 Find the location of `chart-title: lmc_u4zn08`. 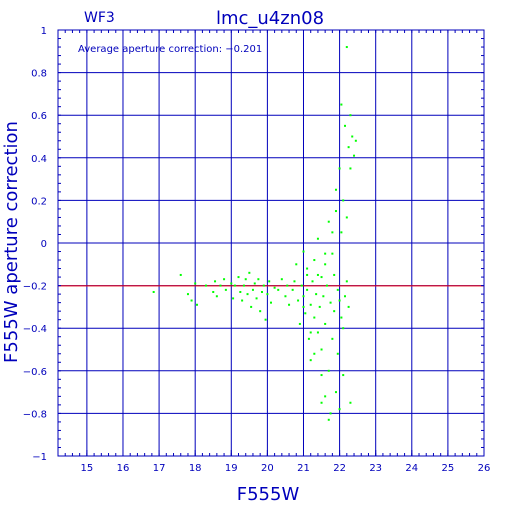

chart-title: lmc_u4zn08 is located at coordinates (270, 18).